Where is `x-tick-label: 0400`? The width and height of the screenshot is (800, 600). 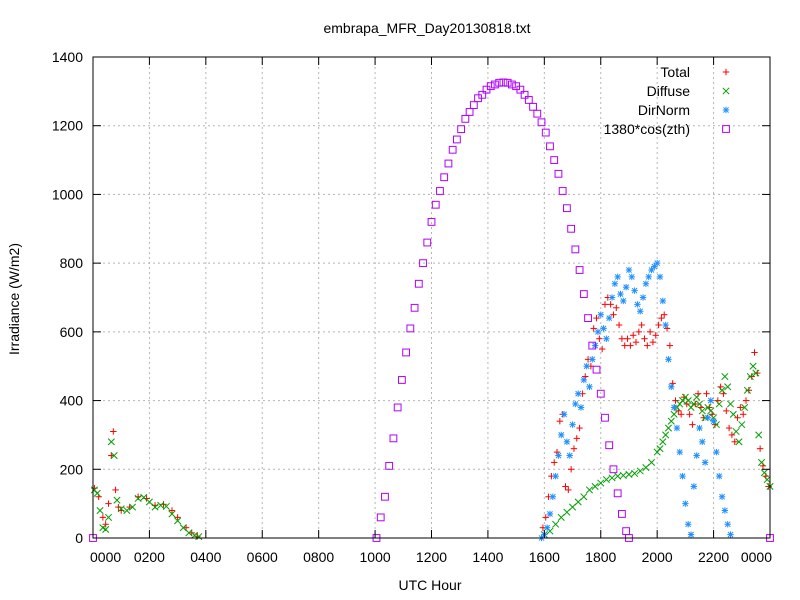 x-tick-label: 0400 is located at coordinates (205, 557).